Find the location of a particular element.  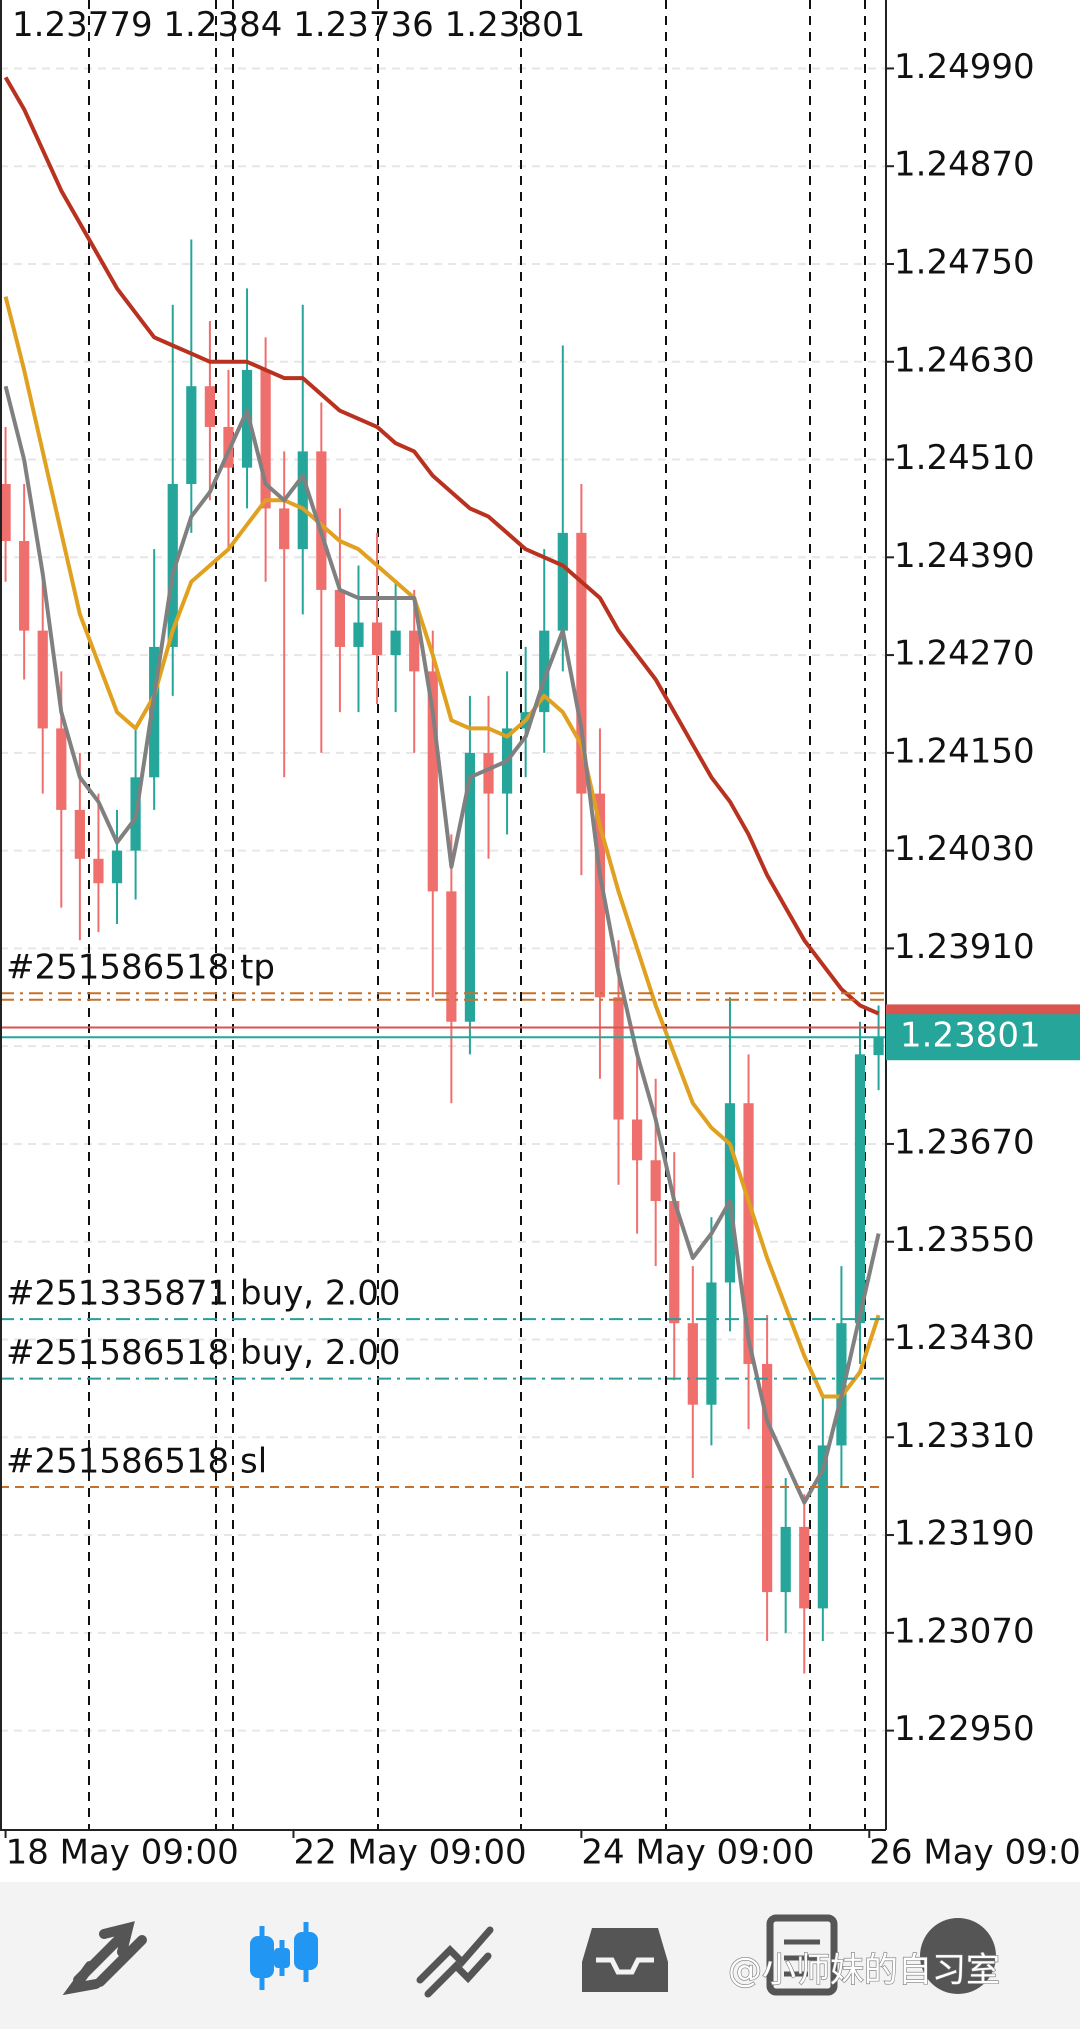

nav-quotes is located at coordinates (104, 1958).